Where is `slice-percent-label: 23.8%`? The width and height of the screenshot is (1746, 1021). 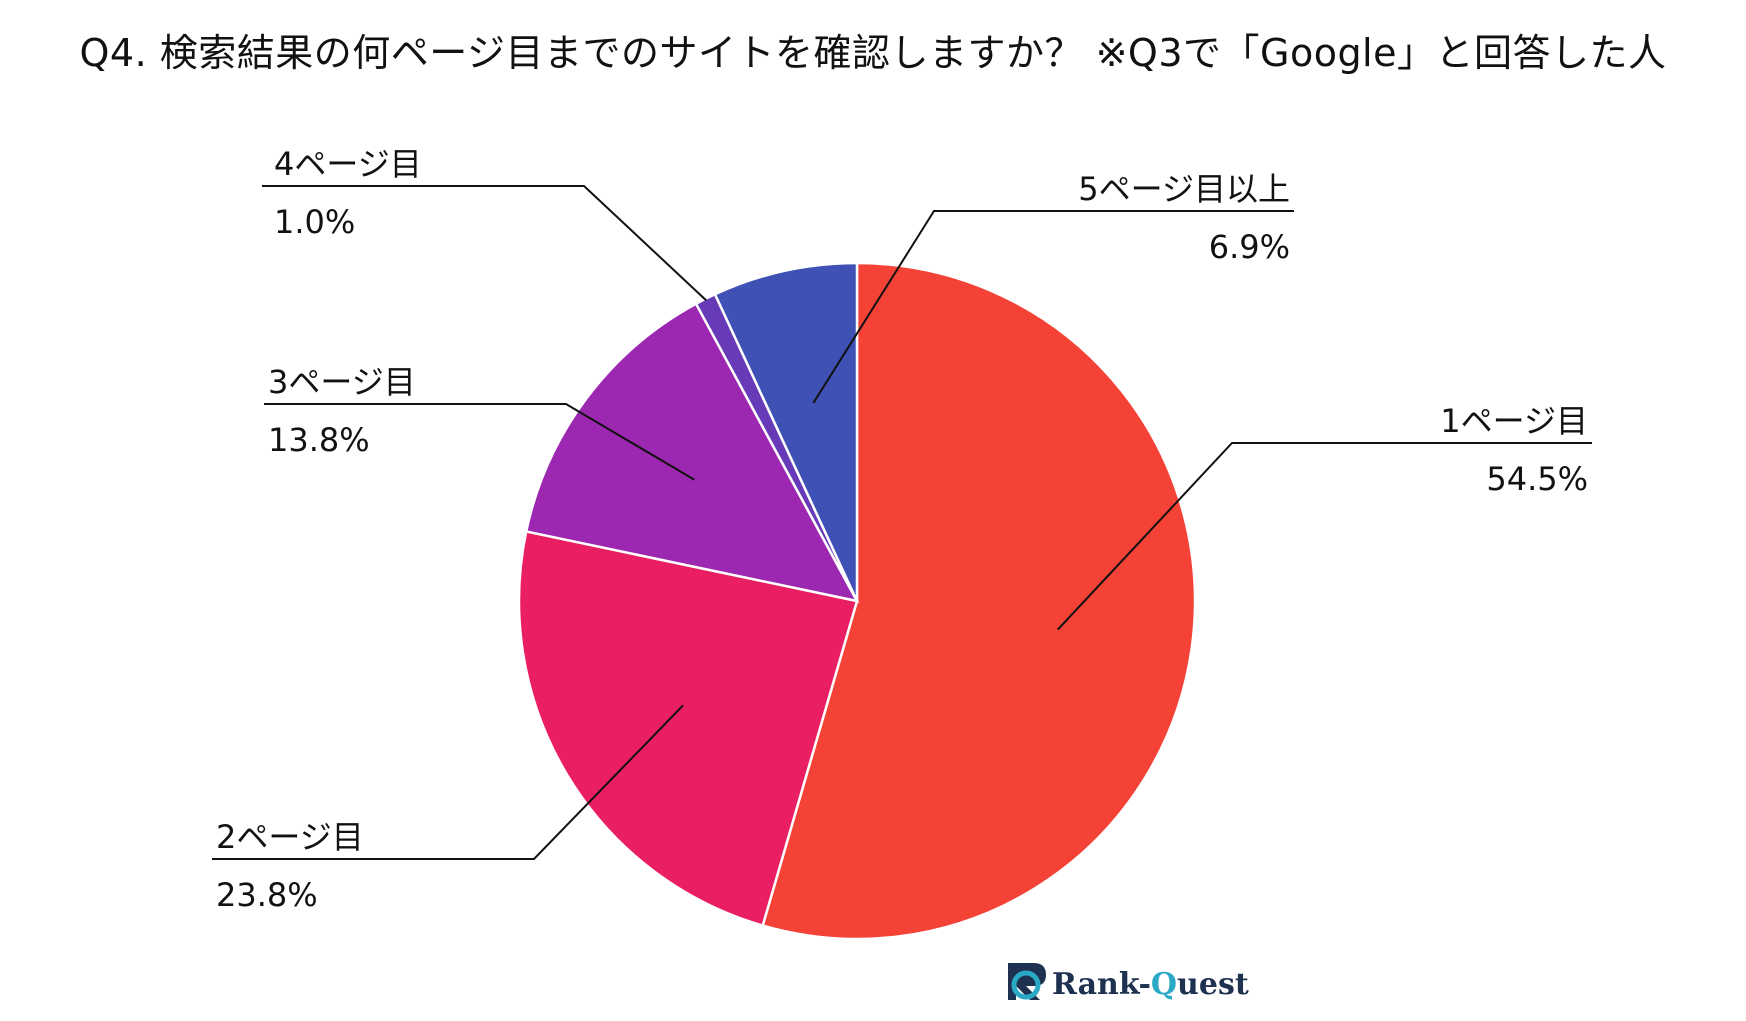
slice-percent-label: 23.8% is located at coordinates (267, 895).